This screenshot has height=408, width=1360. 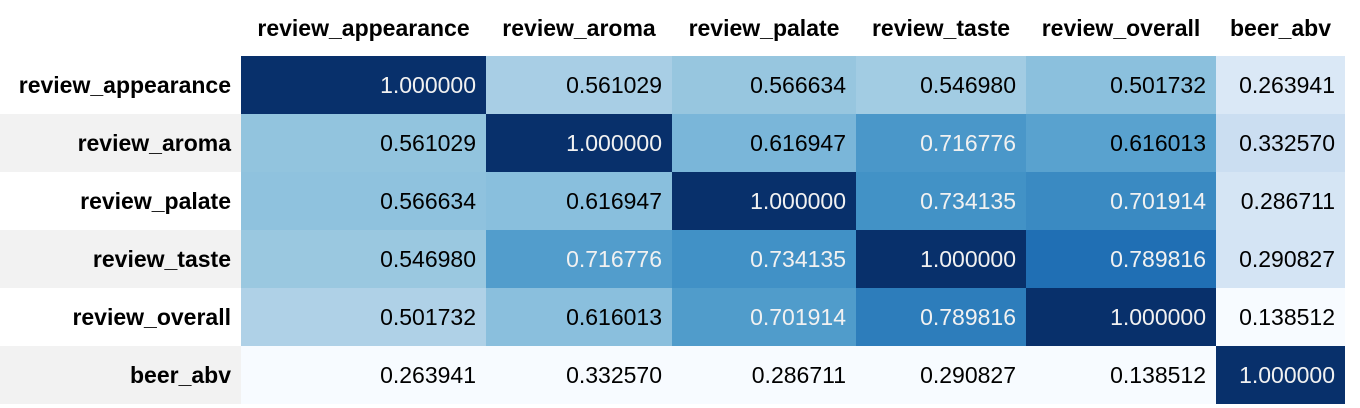 What do you see at coordinates (363, 28) in the screenshot?
I see `column-header: review_appearance` at bounding box center [363, 28].